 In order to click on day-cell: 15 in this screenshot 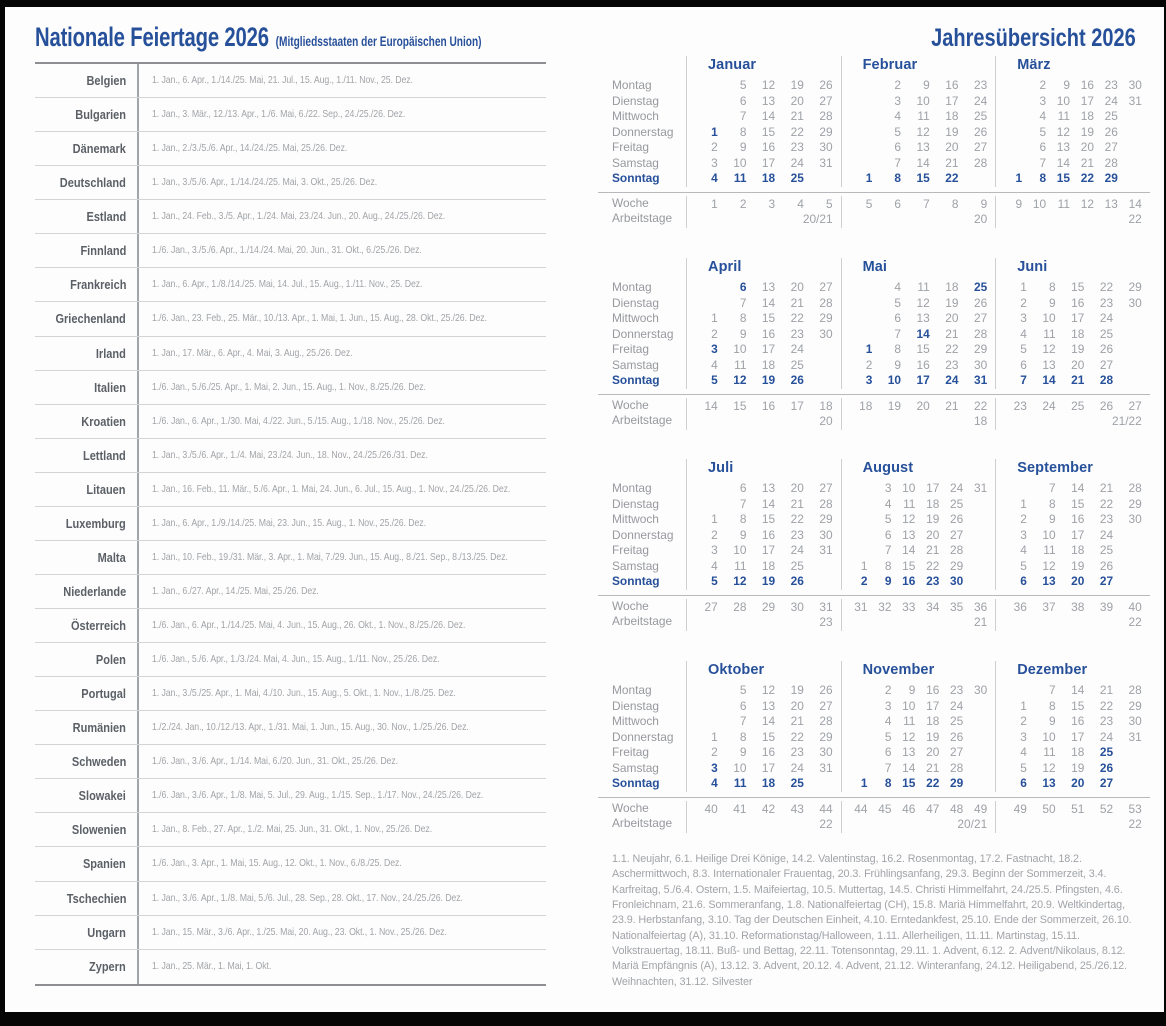, I will do `click(909, 783)`.